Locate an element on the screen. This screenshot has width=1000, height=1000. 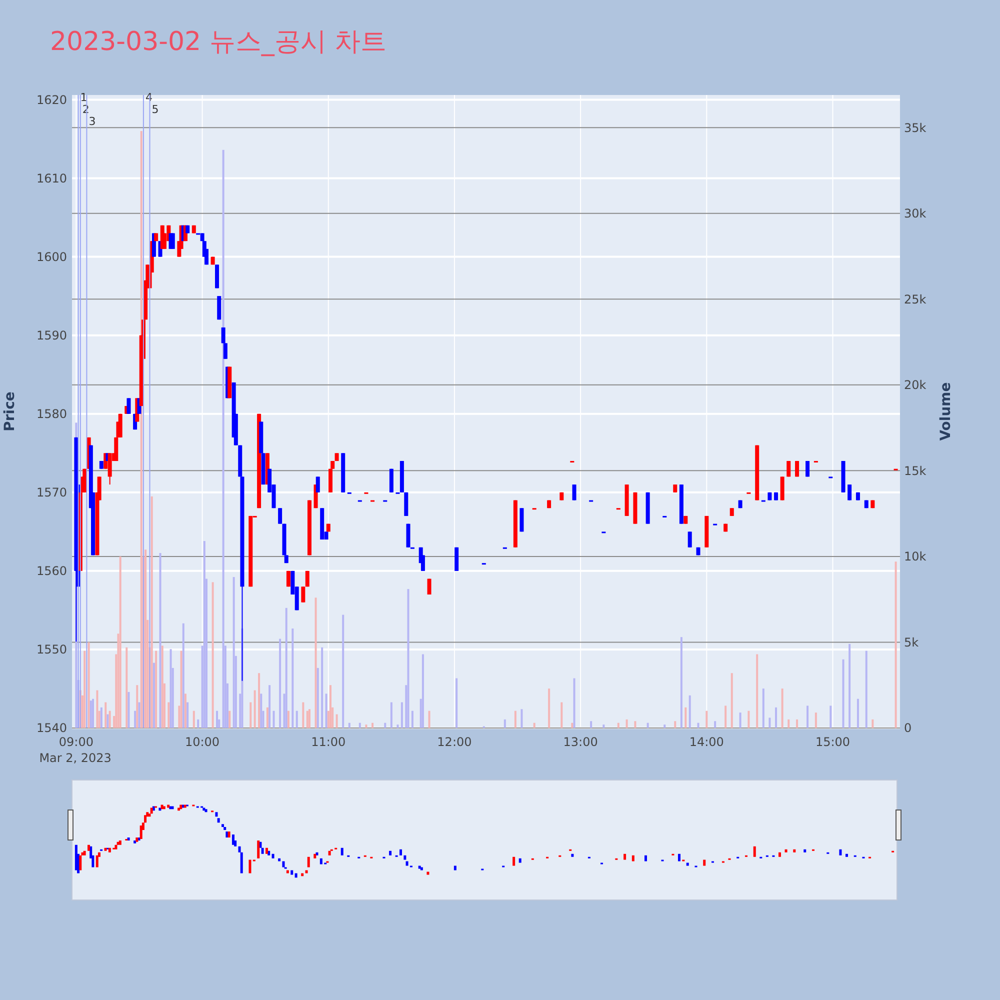
x-tick-label: 12:00 is located at coordinates (454, 742).